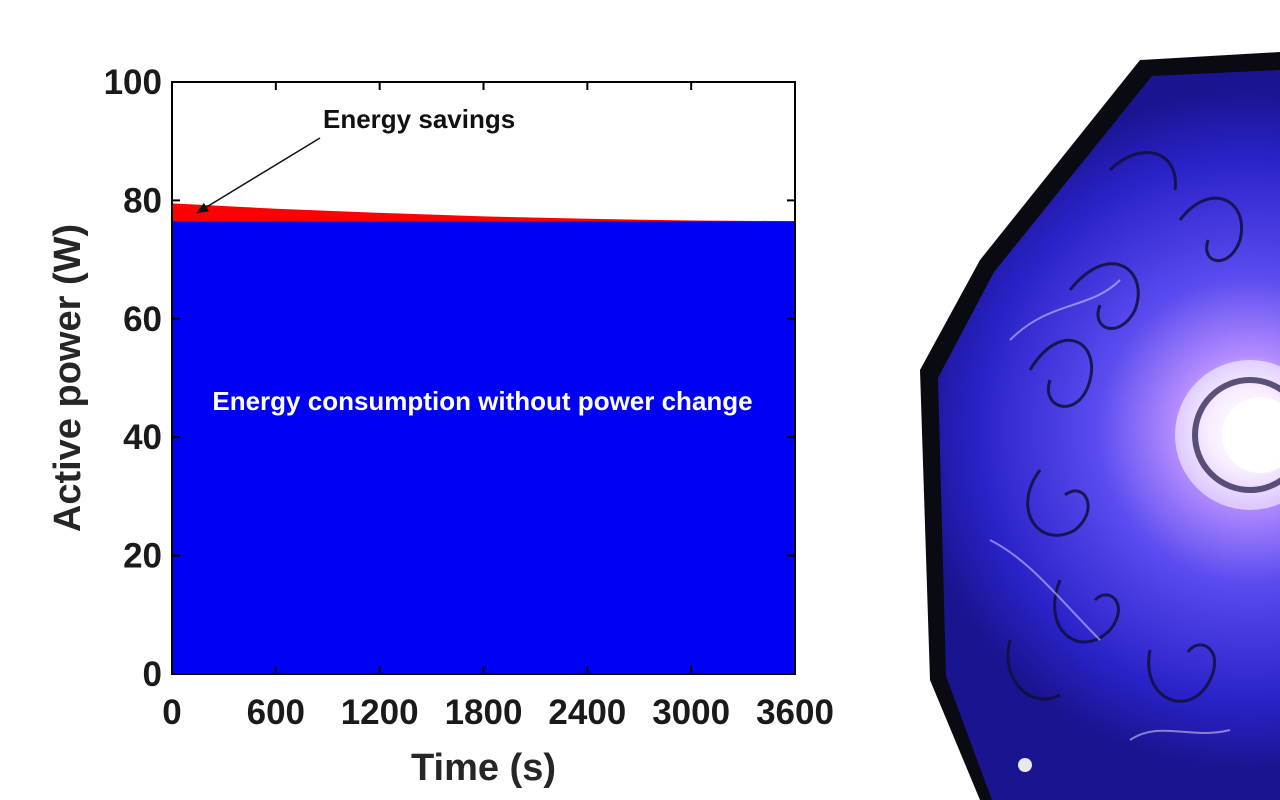  What do you see at coordinates (483, 768) in the screenshot?
I see `x-axis-title: Time (s)` at bounding box center [483, 768].